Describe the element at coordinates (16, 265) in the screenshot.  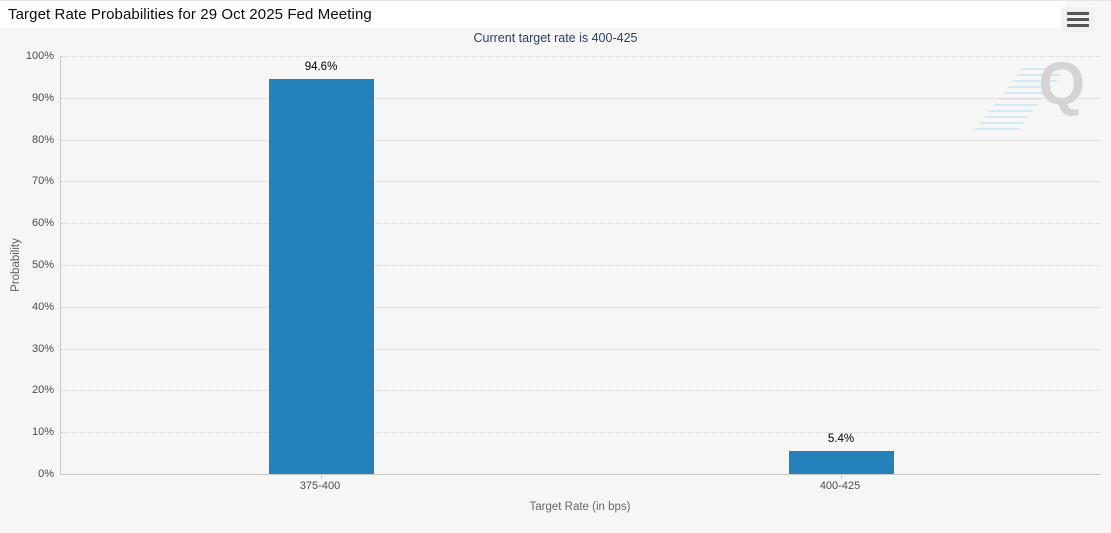
I see `y-axis-title: Probability` at that location.